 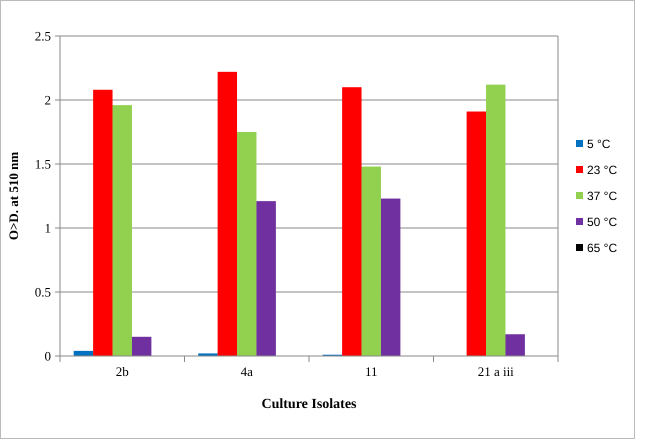 I want to click on x-tick-label: 21 a iii, so click(x=496, y=371).